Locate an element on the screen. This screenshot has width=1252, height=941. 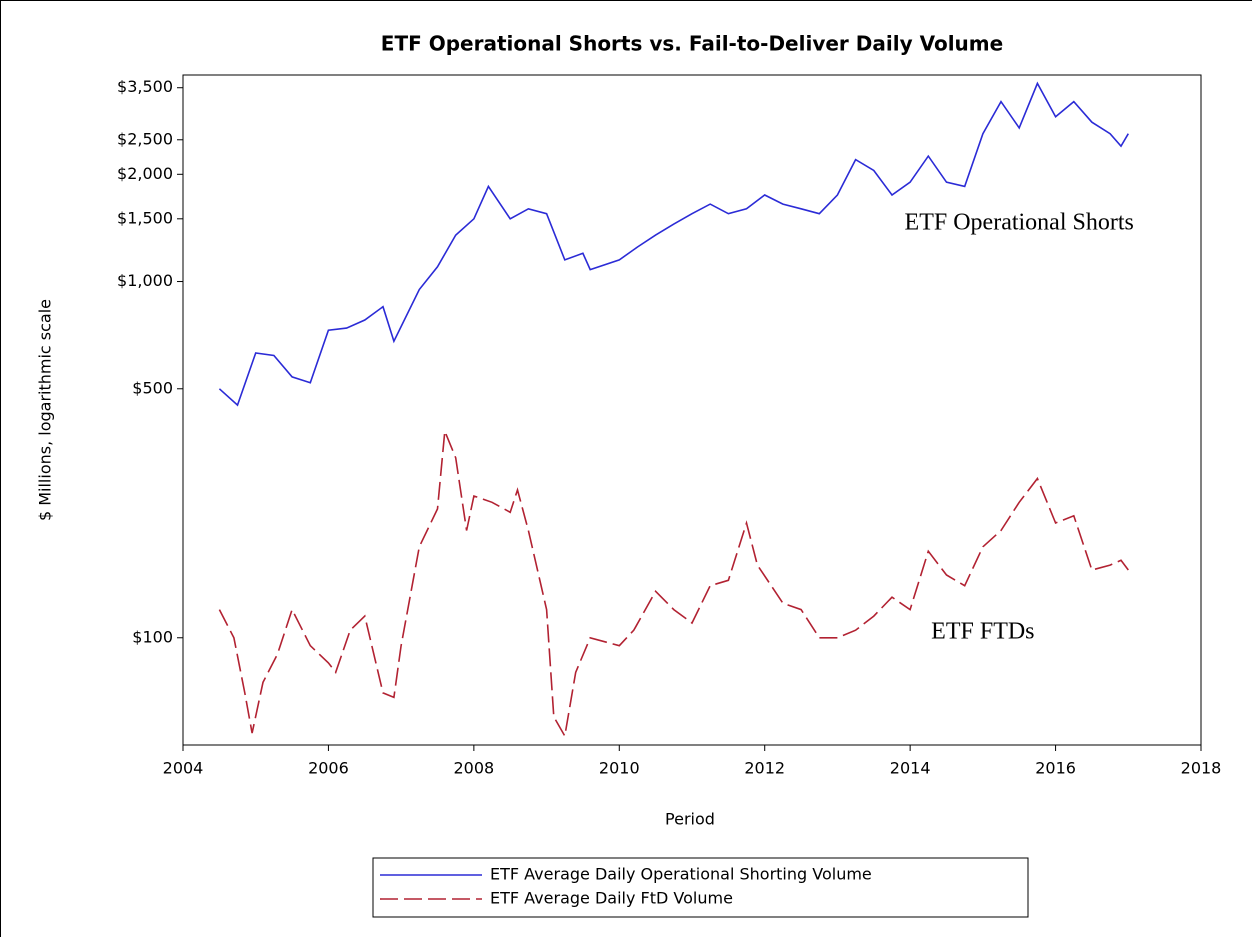
x-tick-label: 2006 is located at coordinates (328, 768).